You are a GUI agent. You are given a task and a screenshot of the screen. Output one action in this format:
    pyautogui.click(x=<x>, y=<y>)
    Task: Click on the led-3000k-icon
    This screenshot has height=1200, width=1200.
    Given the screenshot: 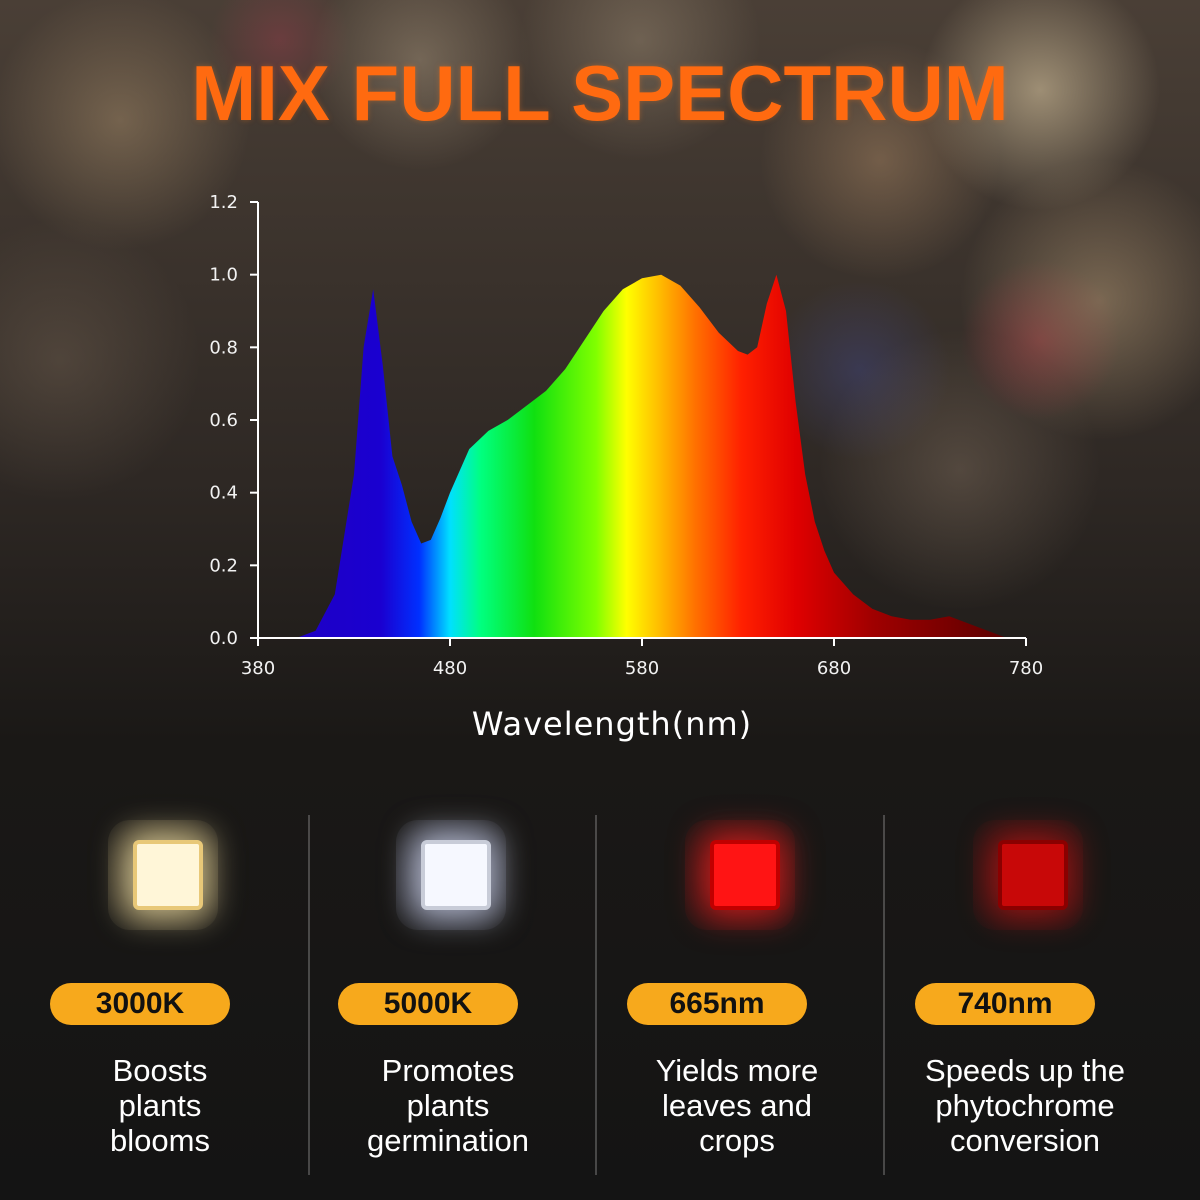 What is the action you would take?
    pyautogui.click(x=168, y=875)
    